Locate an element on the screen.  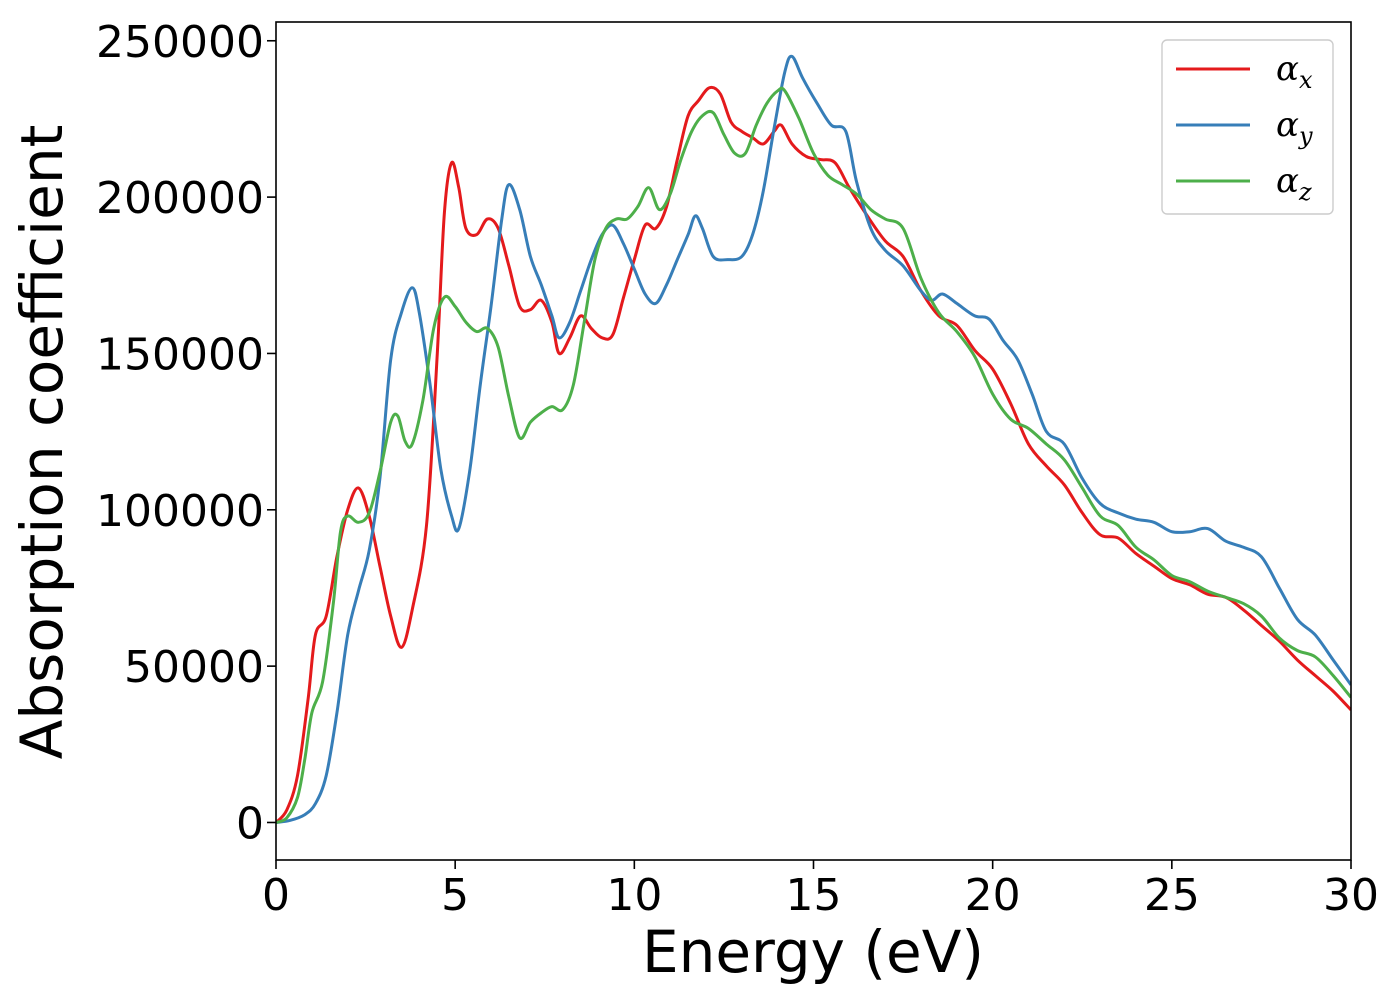
x-axis-label: Energy (eV) is located at coordinates (813, 952).